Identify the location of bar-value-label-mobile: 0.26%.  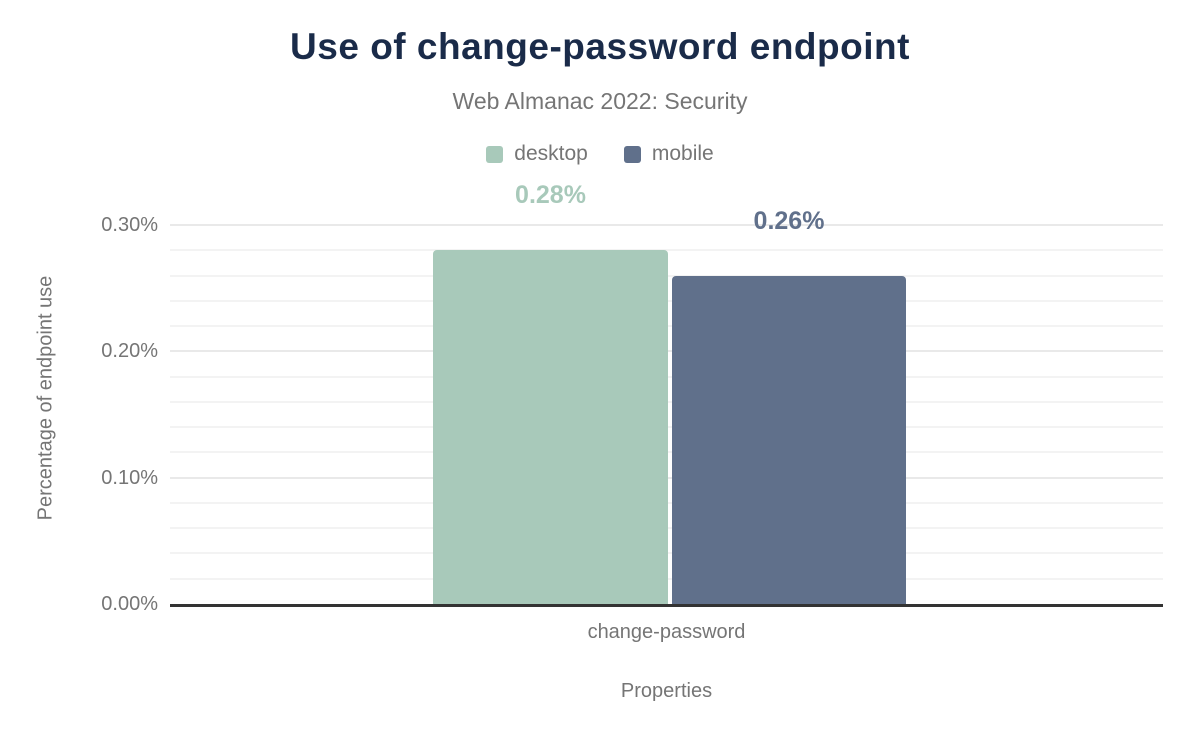
(789, 220).